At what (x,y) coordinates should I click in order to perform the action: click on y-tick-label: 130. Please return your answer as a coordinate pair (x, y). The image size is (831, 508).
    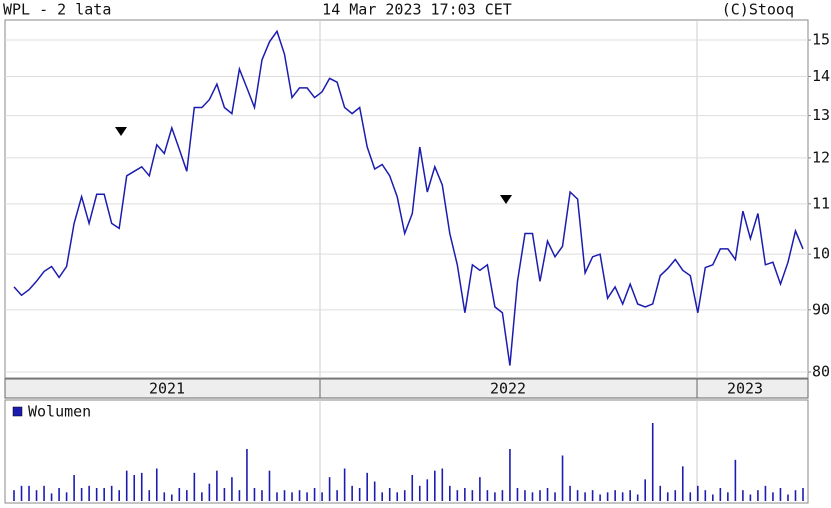
    Looking at the image, I should click on (821, 115).